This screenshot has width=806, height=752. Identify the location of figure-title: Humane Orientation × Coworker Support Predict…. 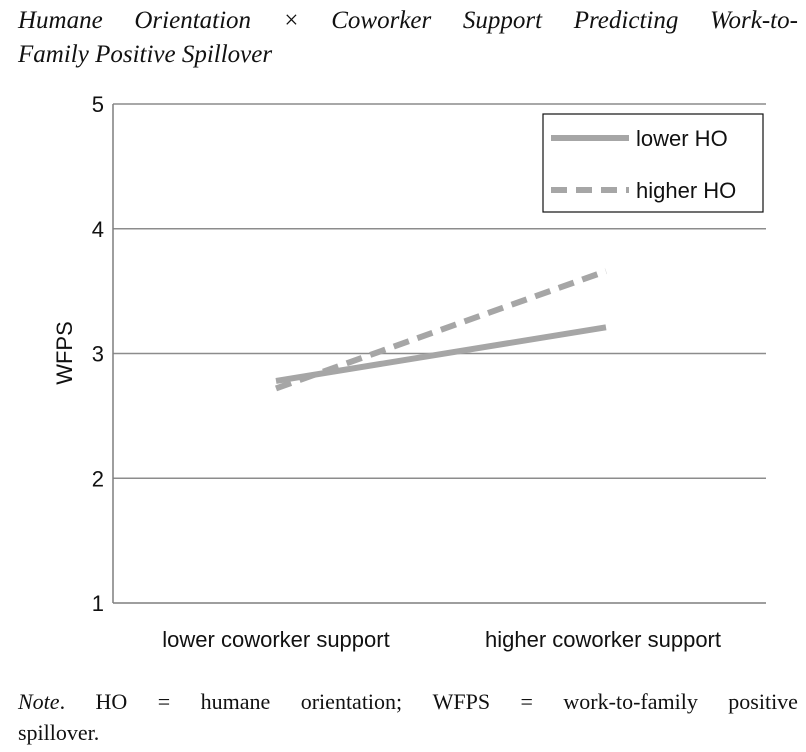
(408, 38).